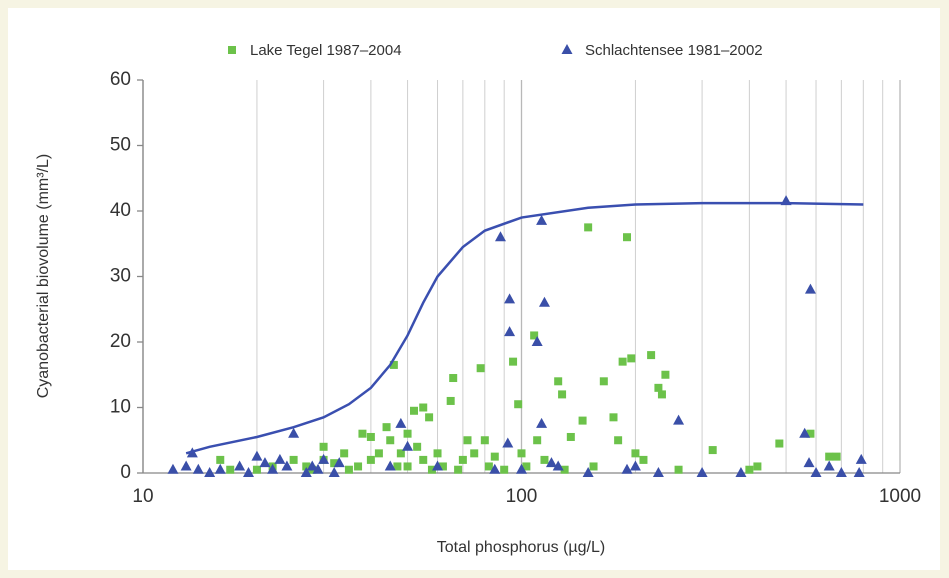 The height and width of the screenshot is (578, 949). What do you see at coordinates (522, 496) in the screenshot?
I see `x-tick-label: 100` at bounding box center [522, 496].